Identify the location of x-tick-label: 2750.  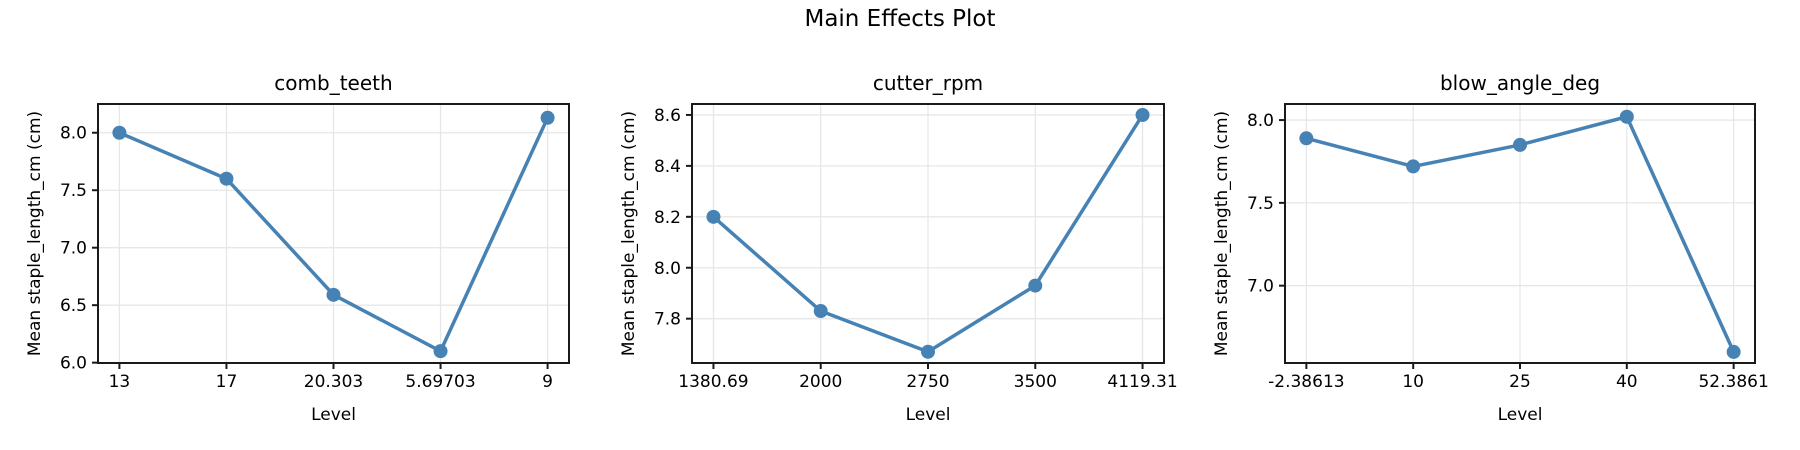
(927, 382).